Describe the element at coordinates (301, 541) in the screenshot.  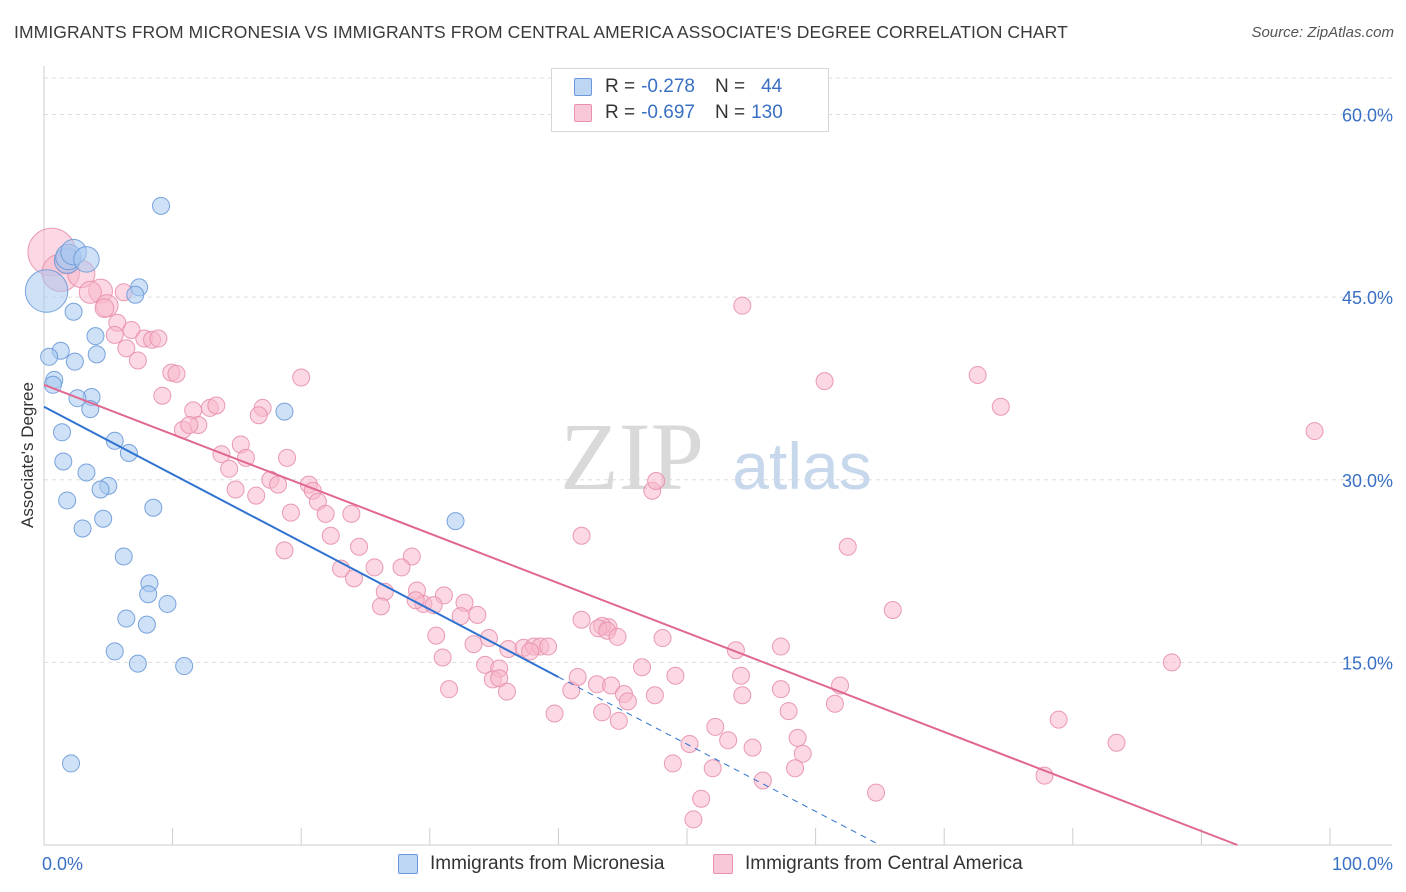
I see `trend-line-micronesia` at that location.